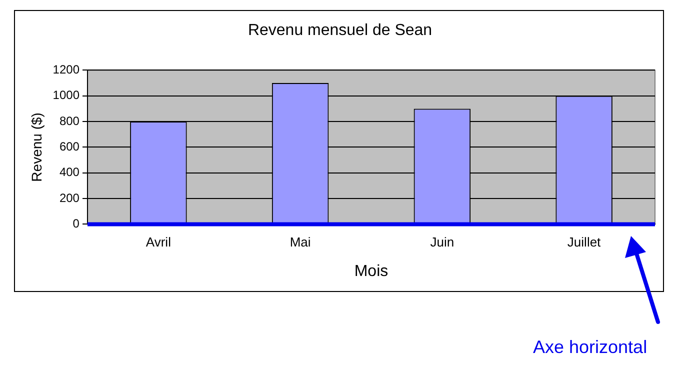 The image size is (678, 389). What do you see at coordinates (76, 223) in the screenshot?
I see `y-tick-label: 0` at bounding box center [76, 223].